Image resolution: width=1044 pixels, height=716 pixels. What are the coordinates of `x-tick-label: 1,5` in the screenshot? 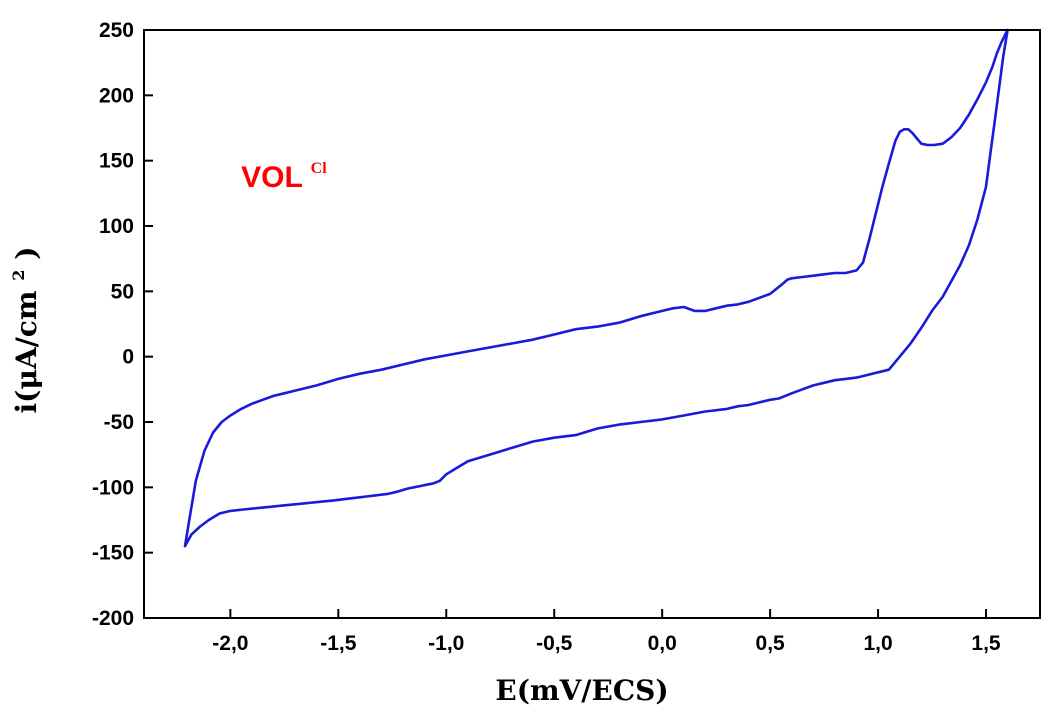 It's located at (986, 643).